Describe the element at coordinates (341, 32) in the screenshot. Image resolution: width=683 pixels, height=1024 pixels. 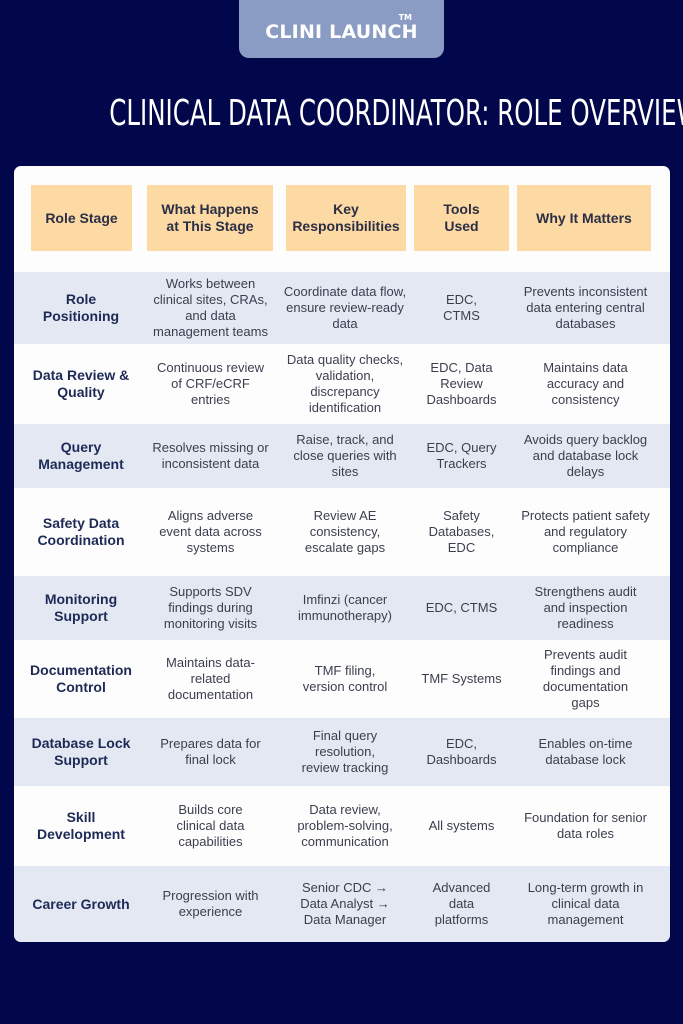
I see `brand-name: CLINI LAUNCH` at that location.